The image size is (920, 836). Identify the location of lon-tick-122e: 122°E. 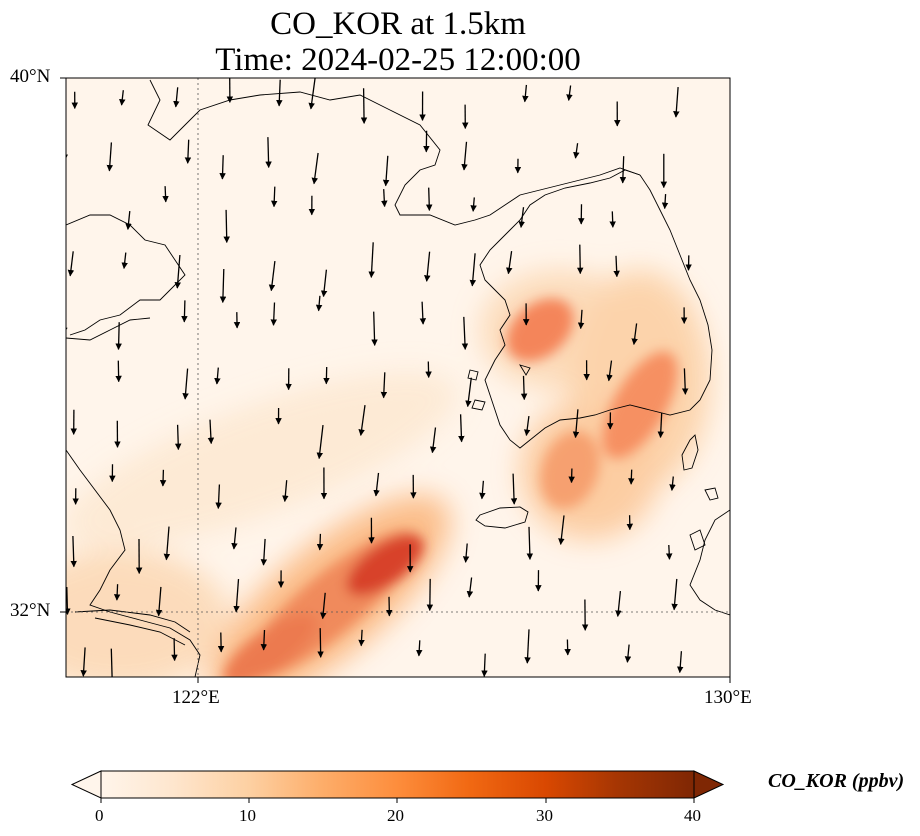
(196, 697).